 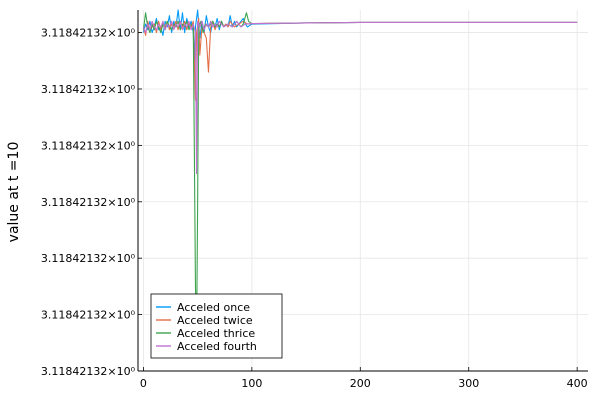 I want to click on x-ticks: 0 100 200 300 400, so click(x=364, y=378).